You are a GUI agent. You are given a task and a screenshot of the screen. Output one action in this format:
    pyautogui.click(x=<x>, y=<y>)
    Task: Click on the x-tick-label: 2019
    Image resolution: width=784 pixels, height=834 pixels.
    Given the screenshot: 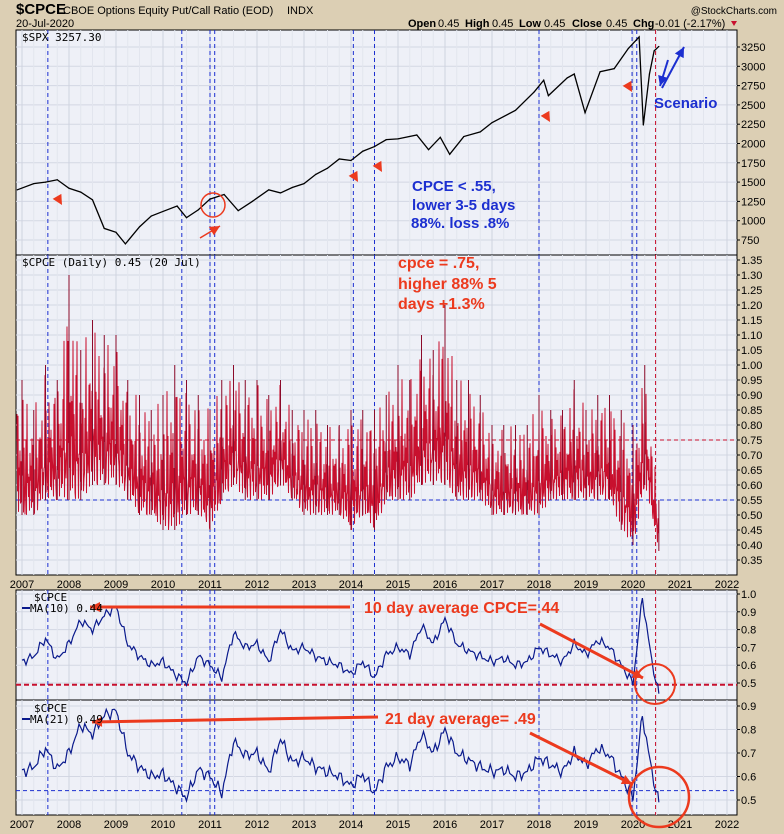 What is the action you would take?
    pyautogui.click(x=586, y=585)
    